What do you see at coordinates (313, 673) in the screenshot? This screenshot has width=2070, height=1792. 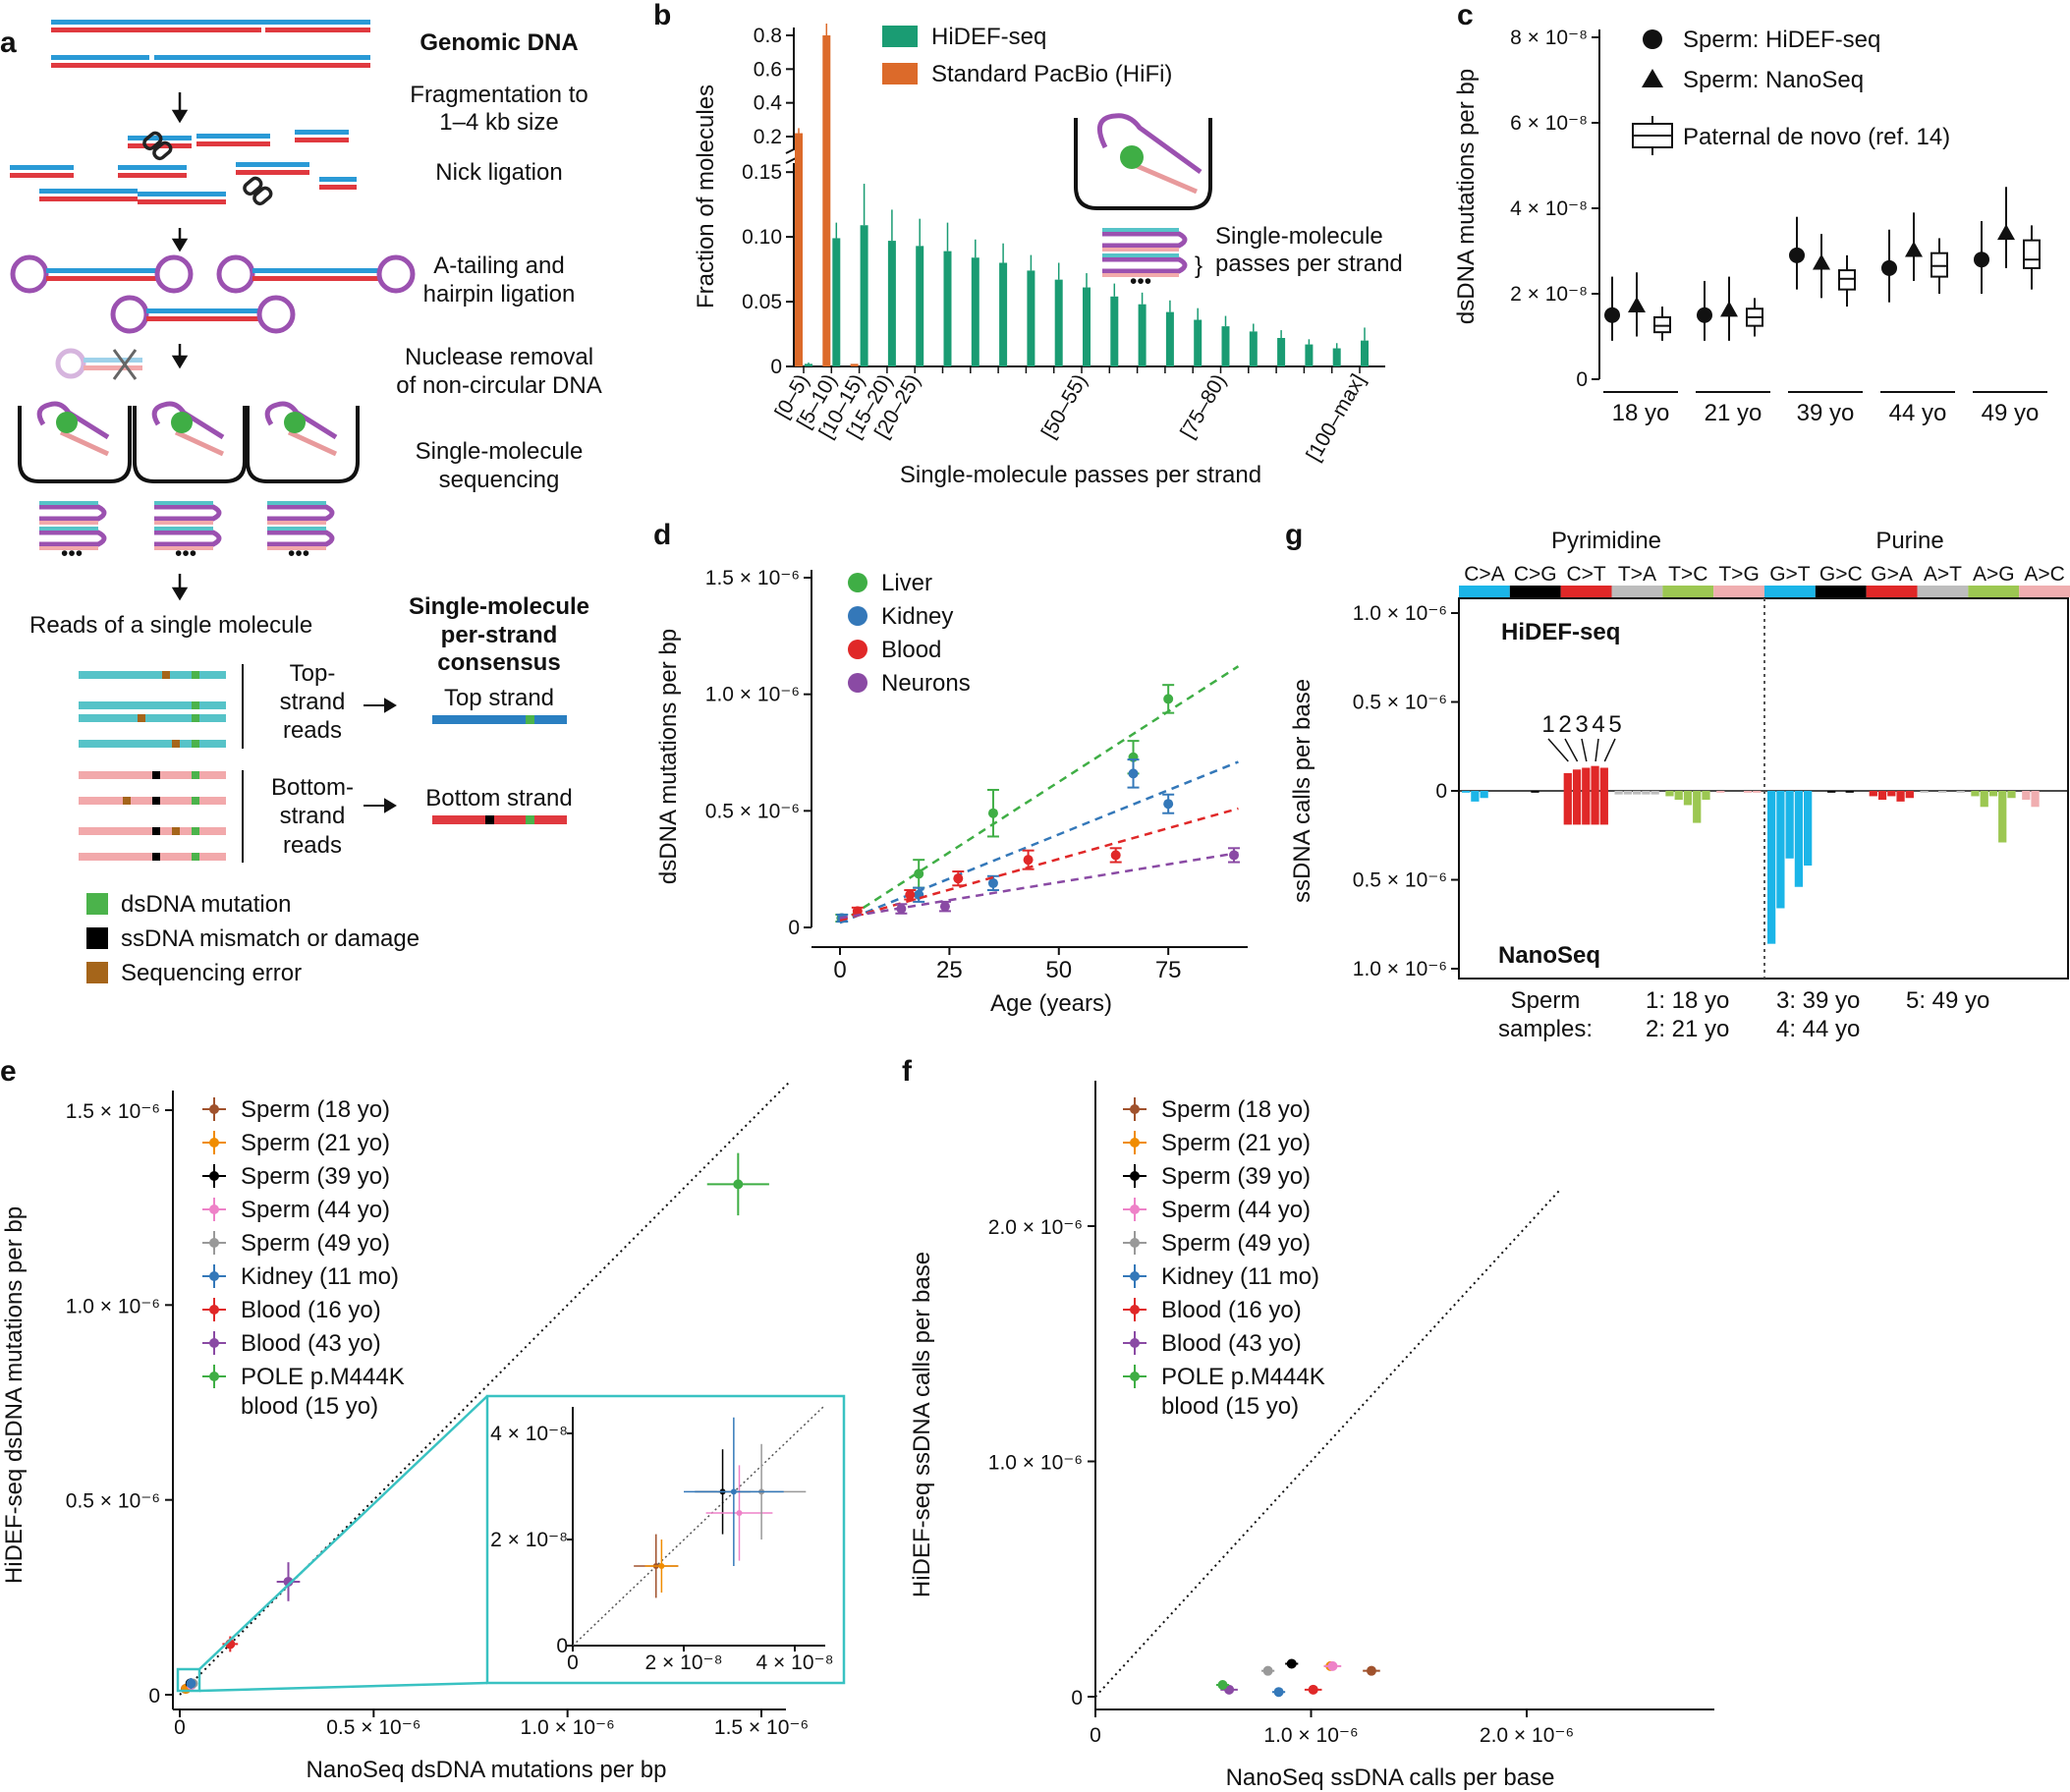 I see `top-reads-label-1: Top-` at bounding box center [313, 673].